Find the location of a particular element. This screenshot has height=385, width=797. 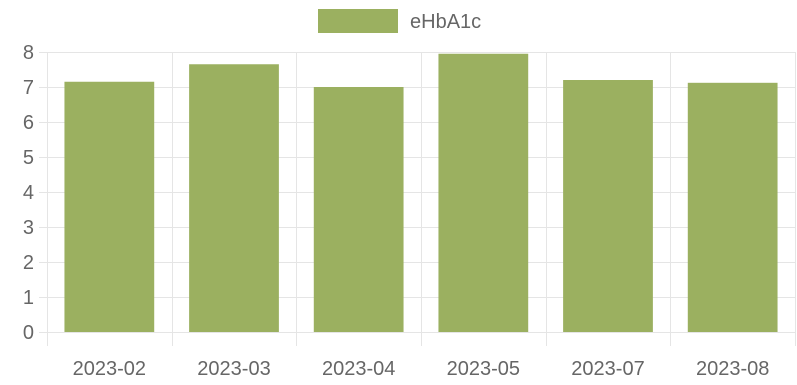

y-axis-ticks: 0 1 2 3 4 5 6 7 8 is located at coordinates (28, 193).